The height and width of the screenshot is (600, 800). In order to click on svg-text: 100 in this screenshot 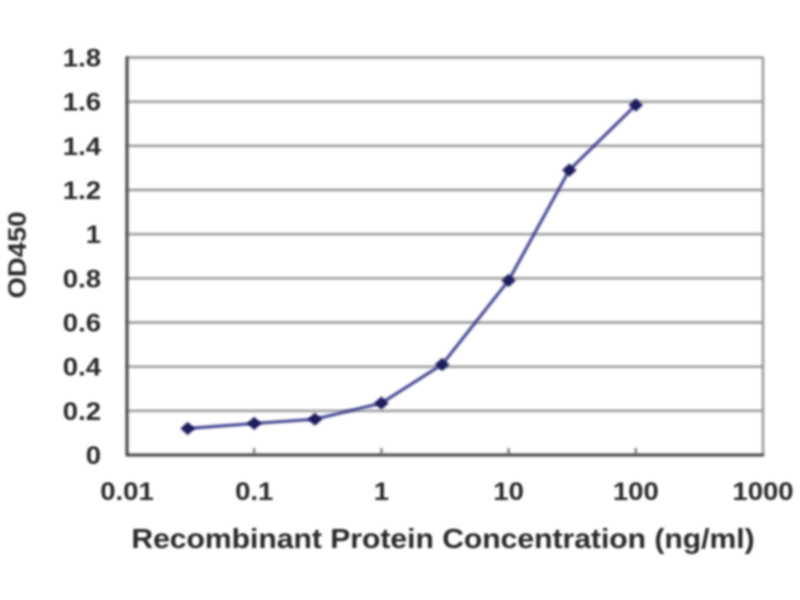, I will do `click(636, 491)`.